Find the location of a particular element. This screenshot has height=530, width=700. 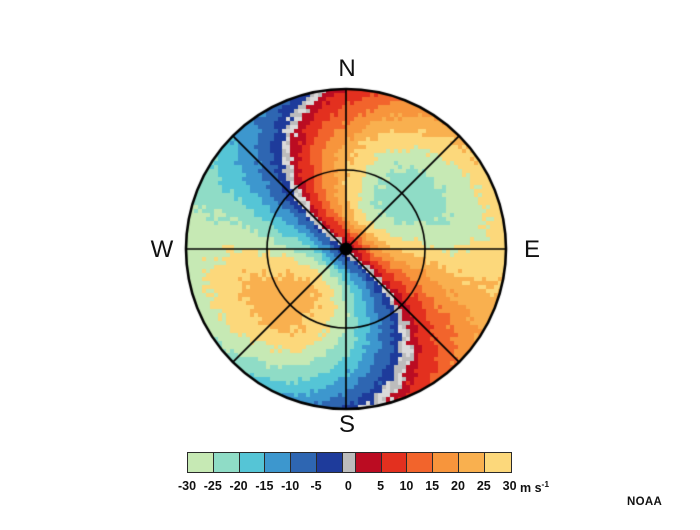

colorbar-tick-25: 25 is located at coordinates (483, 486).